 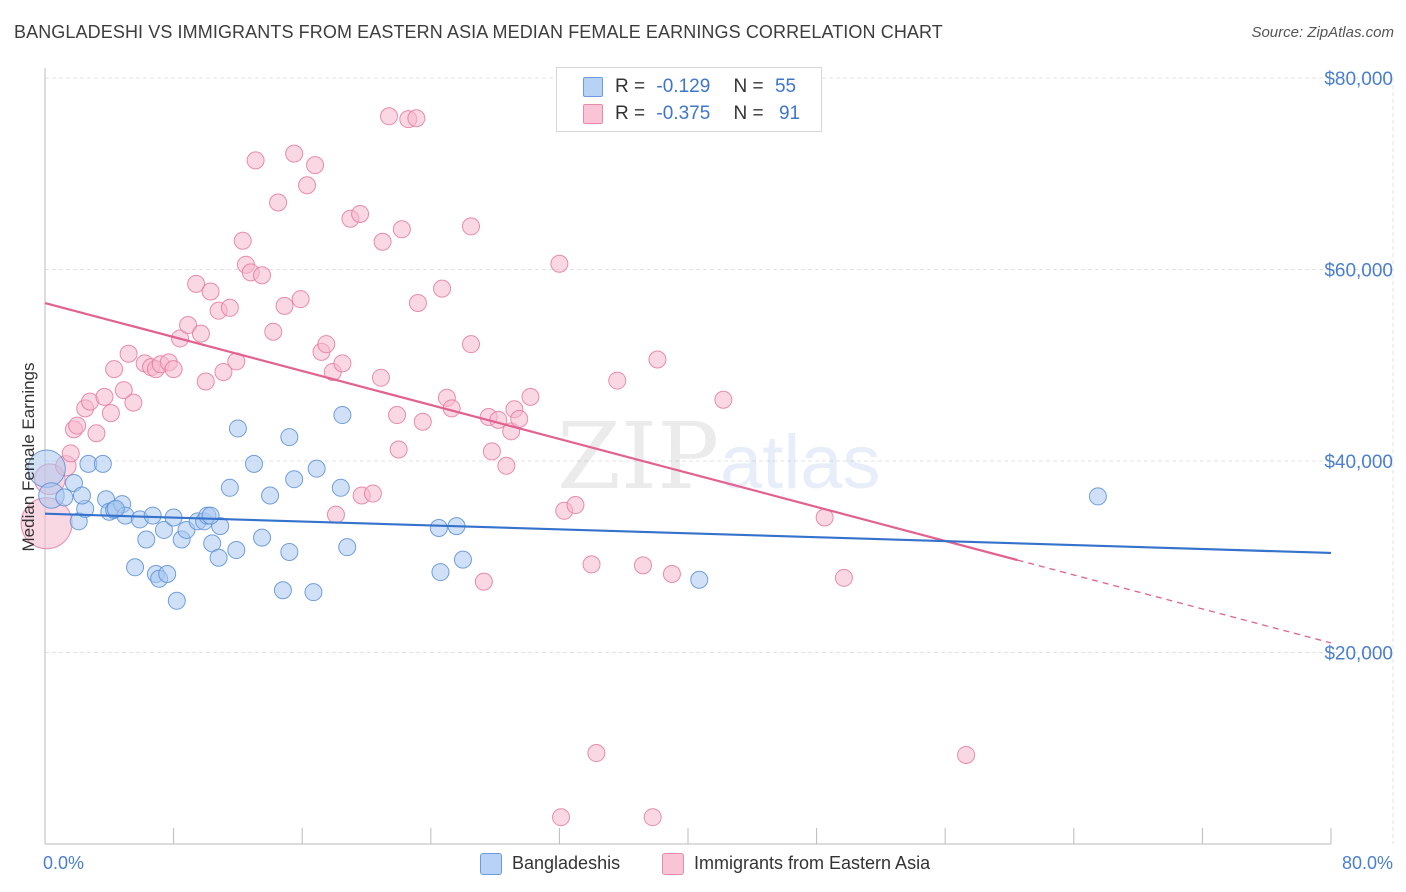 What do you see at coordinates (1358, 654) in the screenshot?
I see `y-tick-label: $20,000` at bounding box center [1358, 654].